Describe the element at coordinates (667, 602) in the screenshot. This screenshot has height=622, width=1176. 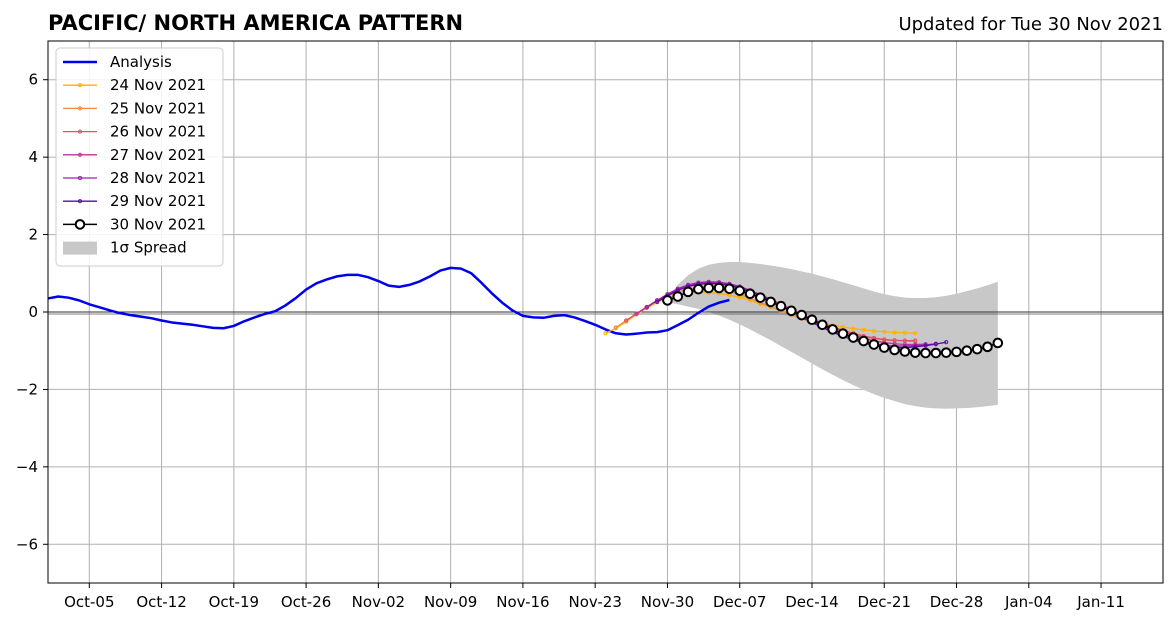
I see `x-tick-label: Nov-30` at that location.